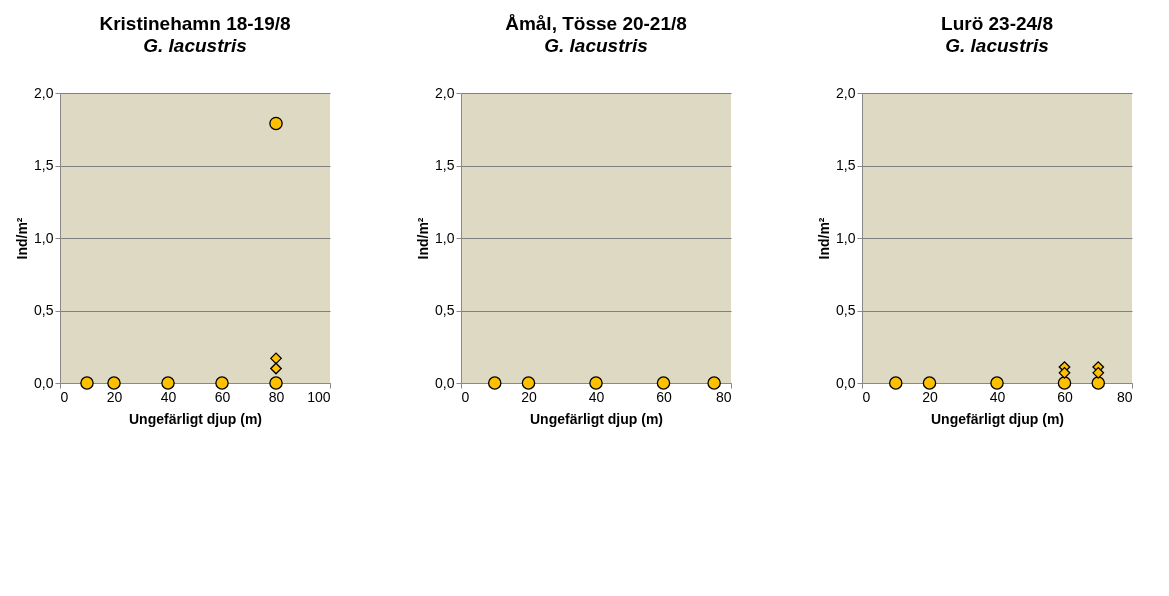  Describe the element at coordinates (195, 23) in the screenshot. I see `chart-title: Kristinehamn 18-19/8` at that location.